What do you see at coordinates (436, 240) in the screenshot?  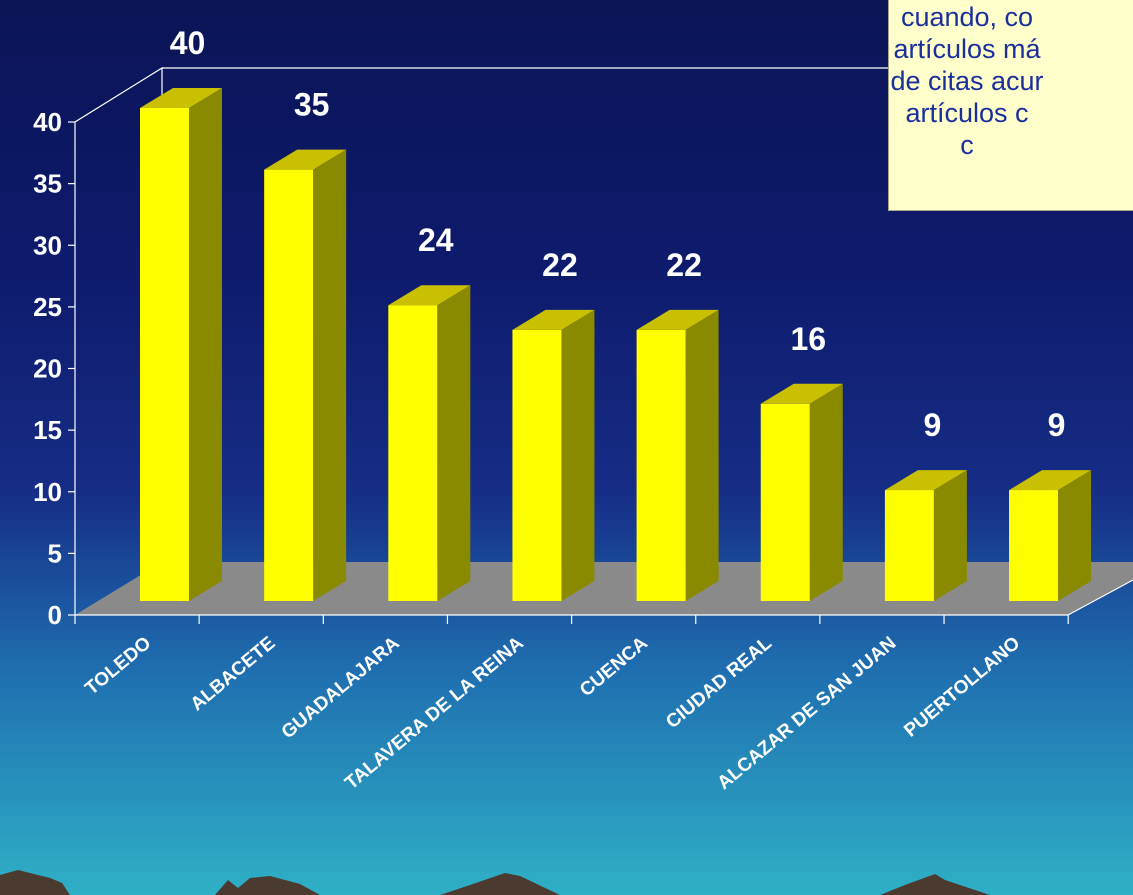 I see `data-label: 24` at bounding box center [436, 240].